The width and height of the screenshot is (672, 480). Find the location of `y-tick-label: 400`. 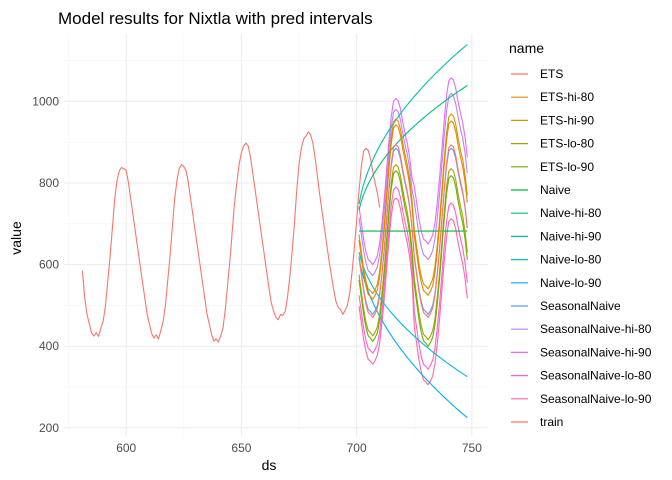

y-tick-label: 400 is located at coordinates (49, 346).